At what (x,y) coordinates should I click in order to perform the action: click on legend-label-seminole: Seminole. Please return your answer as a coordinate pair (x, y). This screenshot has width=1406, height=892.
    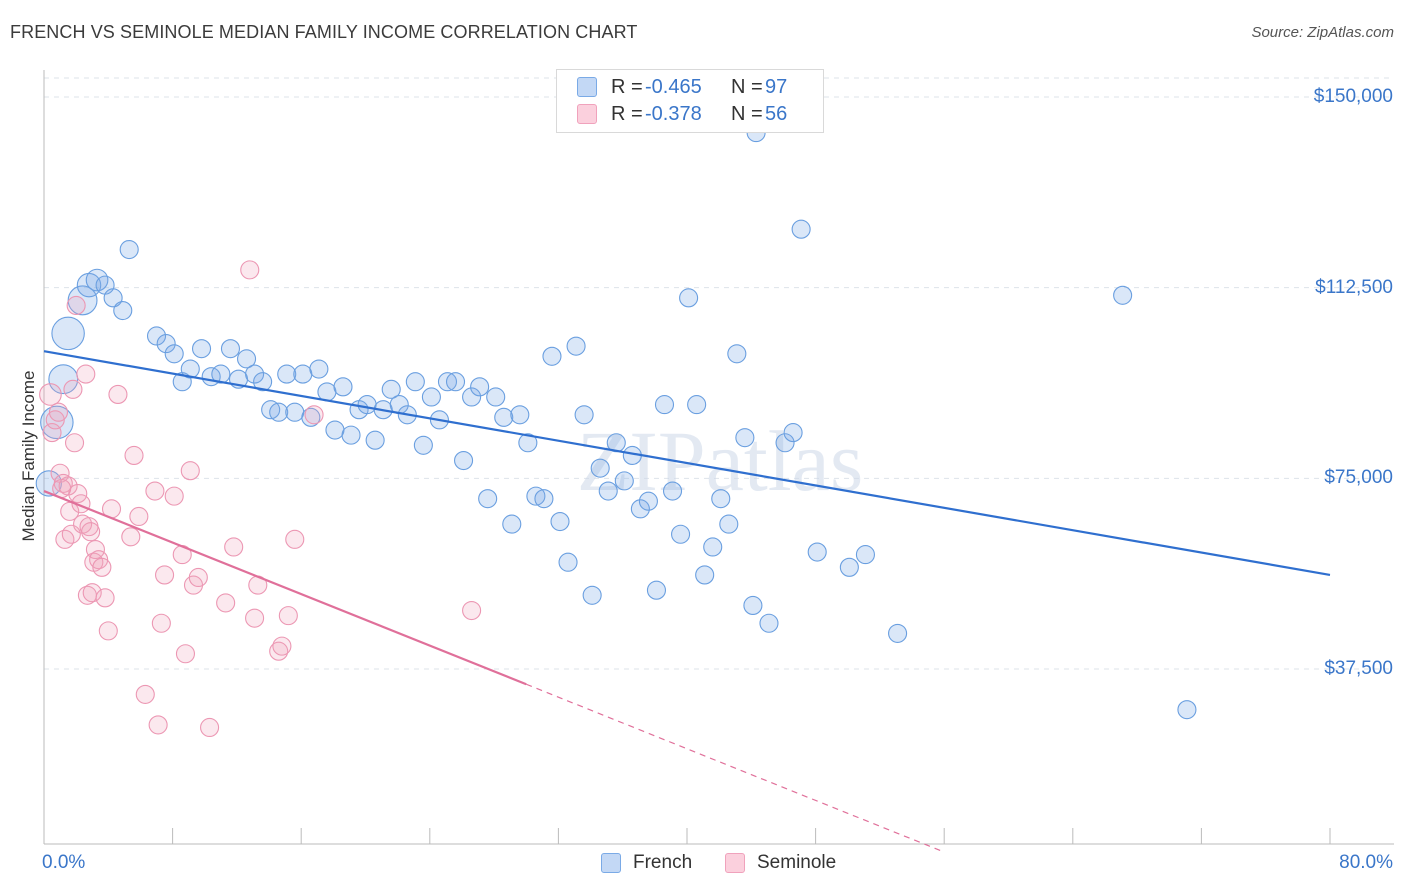
    Looking at the image, I should click on (797, 862).